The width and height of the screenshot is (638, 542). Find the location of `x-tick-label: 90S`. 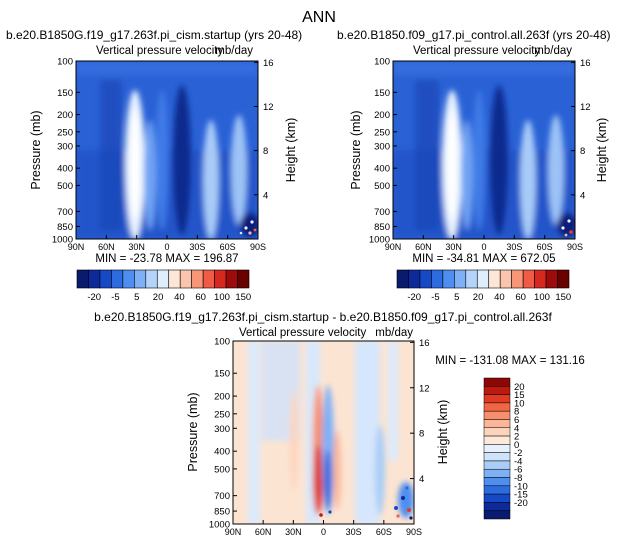

x-tick-label: 90S is located at coordinates (414, 532).